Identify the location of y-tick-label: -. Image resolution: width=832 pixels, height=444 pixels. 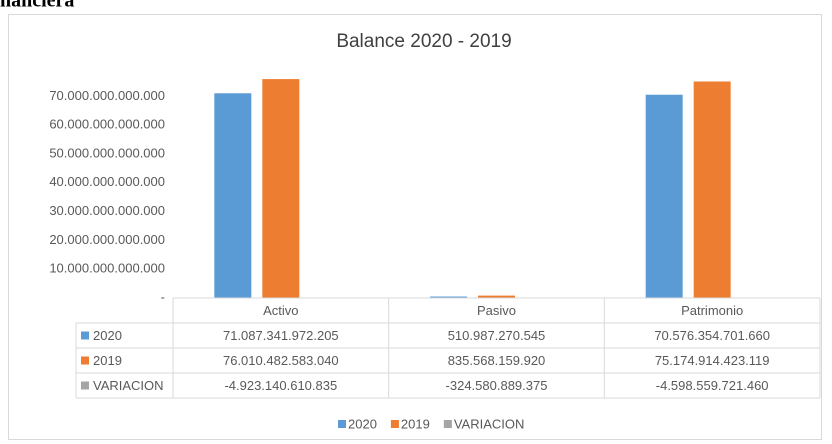
(163, 296).